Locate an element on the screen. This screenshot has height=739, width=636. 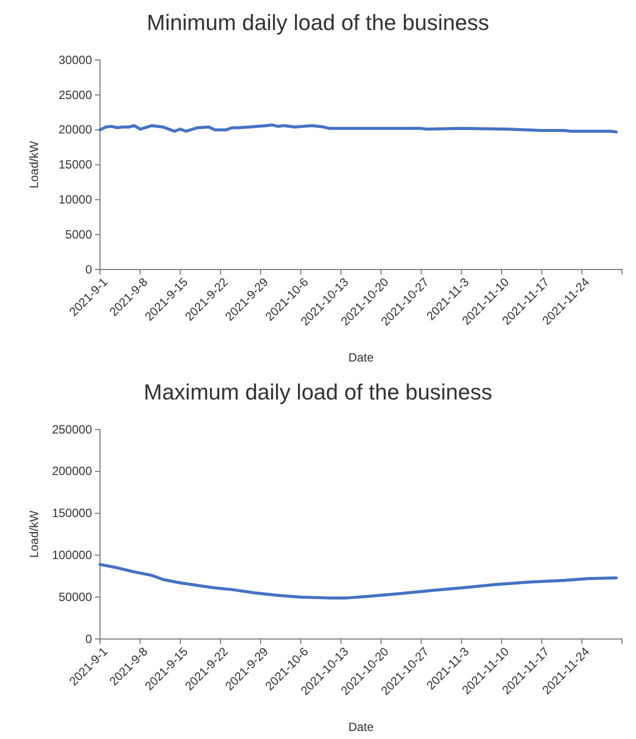
chart-title: Minimum daily load of the business is located at coordinates (318, 22).